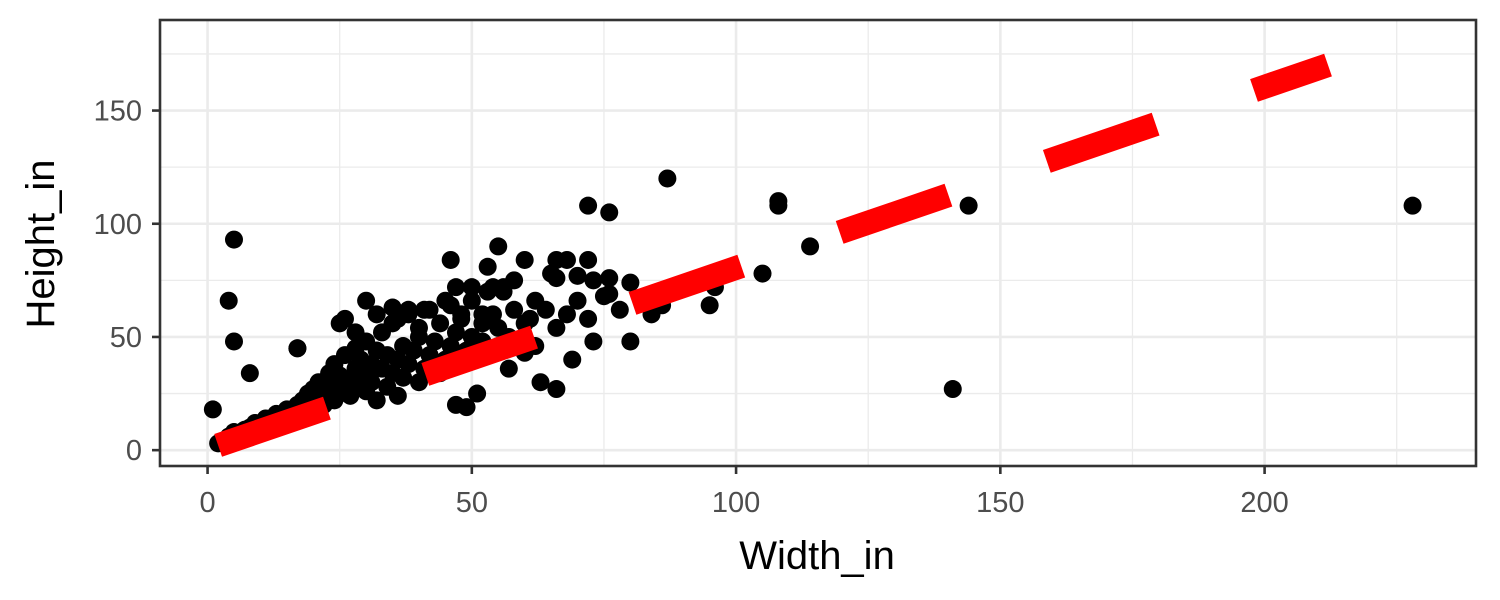 The height and width of the screenshot is (600, 1500). I want to click on y-tick-label: 150, so click(118, 112).